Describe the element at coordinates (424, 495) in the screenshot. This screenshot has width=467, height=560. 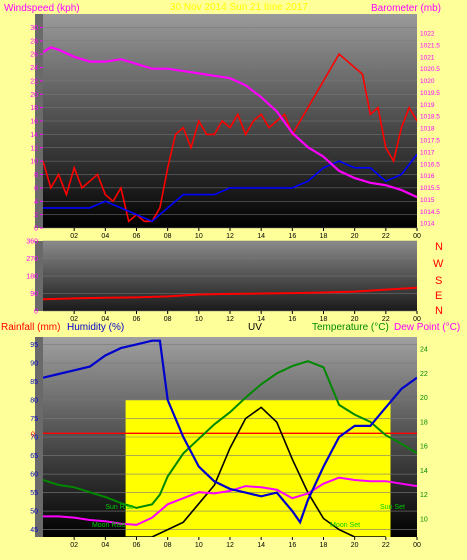
I see `y2-tick-label: 12` at that location.